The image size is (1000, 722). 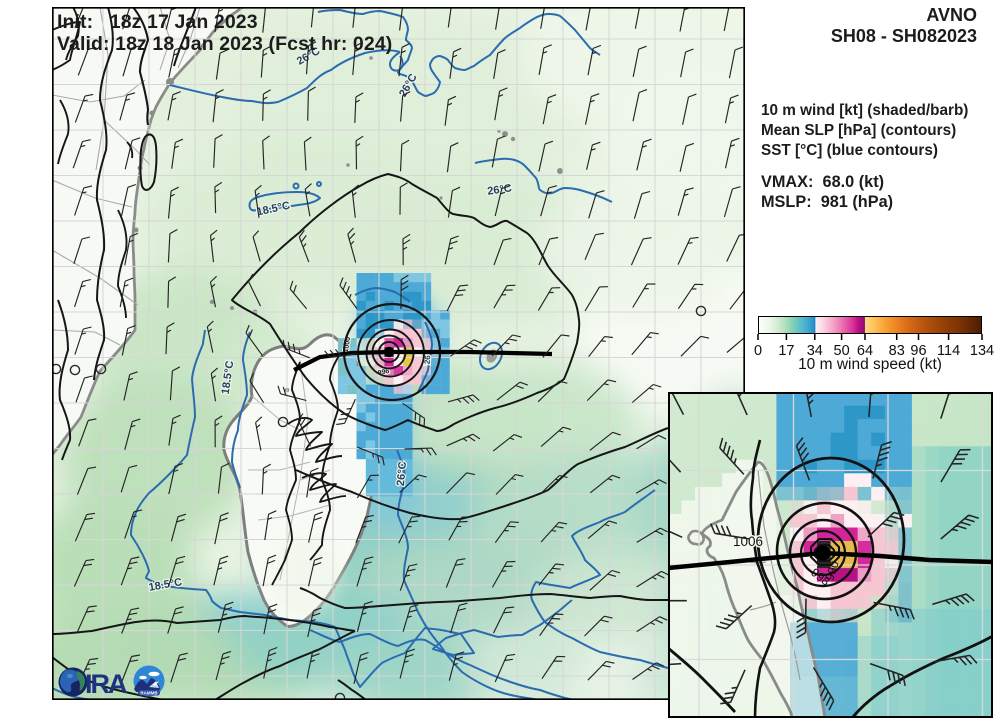 What do you see at coordinates (865, 351) in the screenshot?
I see `svg-text: 64` at bounding box center [865, 351].